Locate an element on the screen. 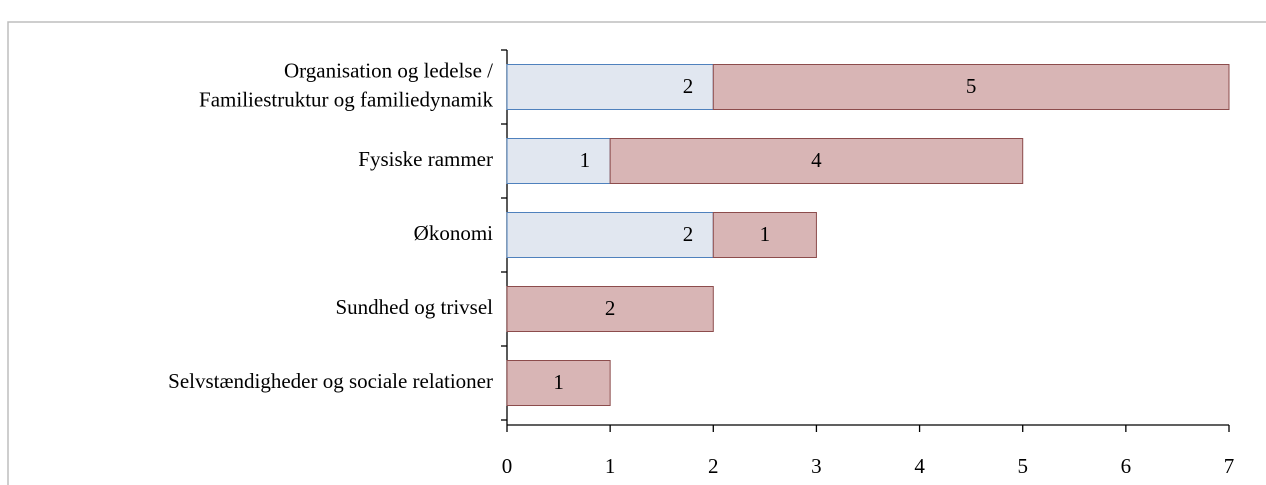 This screenshot has height=485, width=1266. x-tick-label: 7 is located at coordinates (1229, 466).